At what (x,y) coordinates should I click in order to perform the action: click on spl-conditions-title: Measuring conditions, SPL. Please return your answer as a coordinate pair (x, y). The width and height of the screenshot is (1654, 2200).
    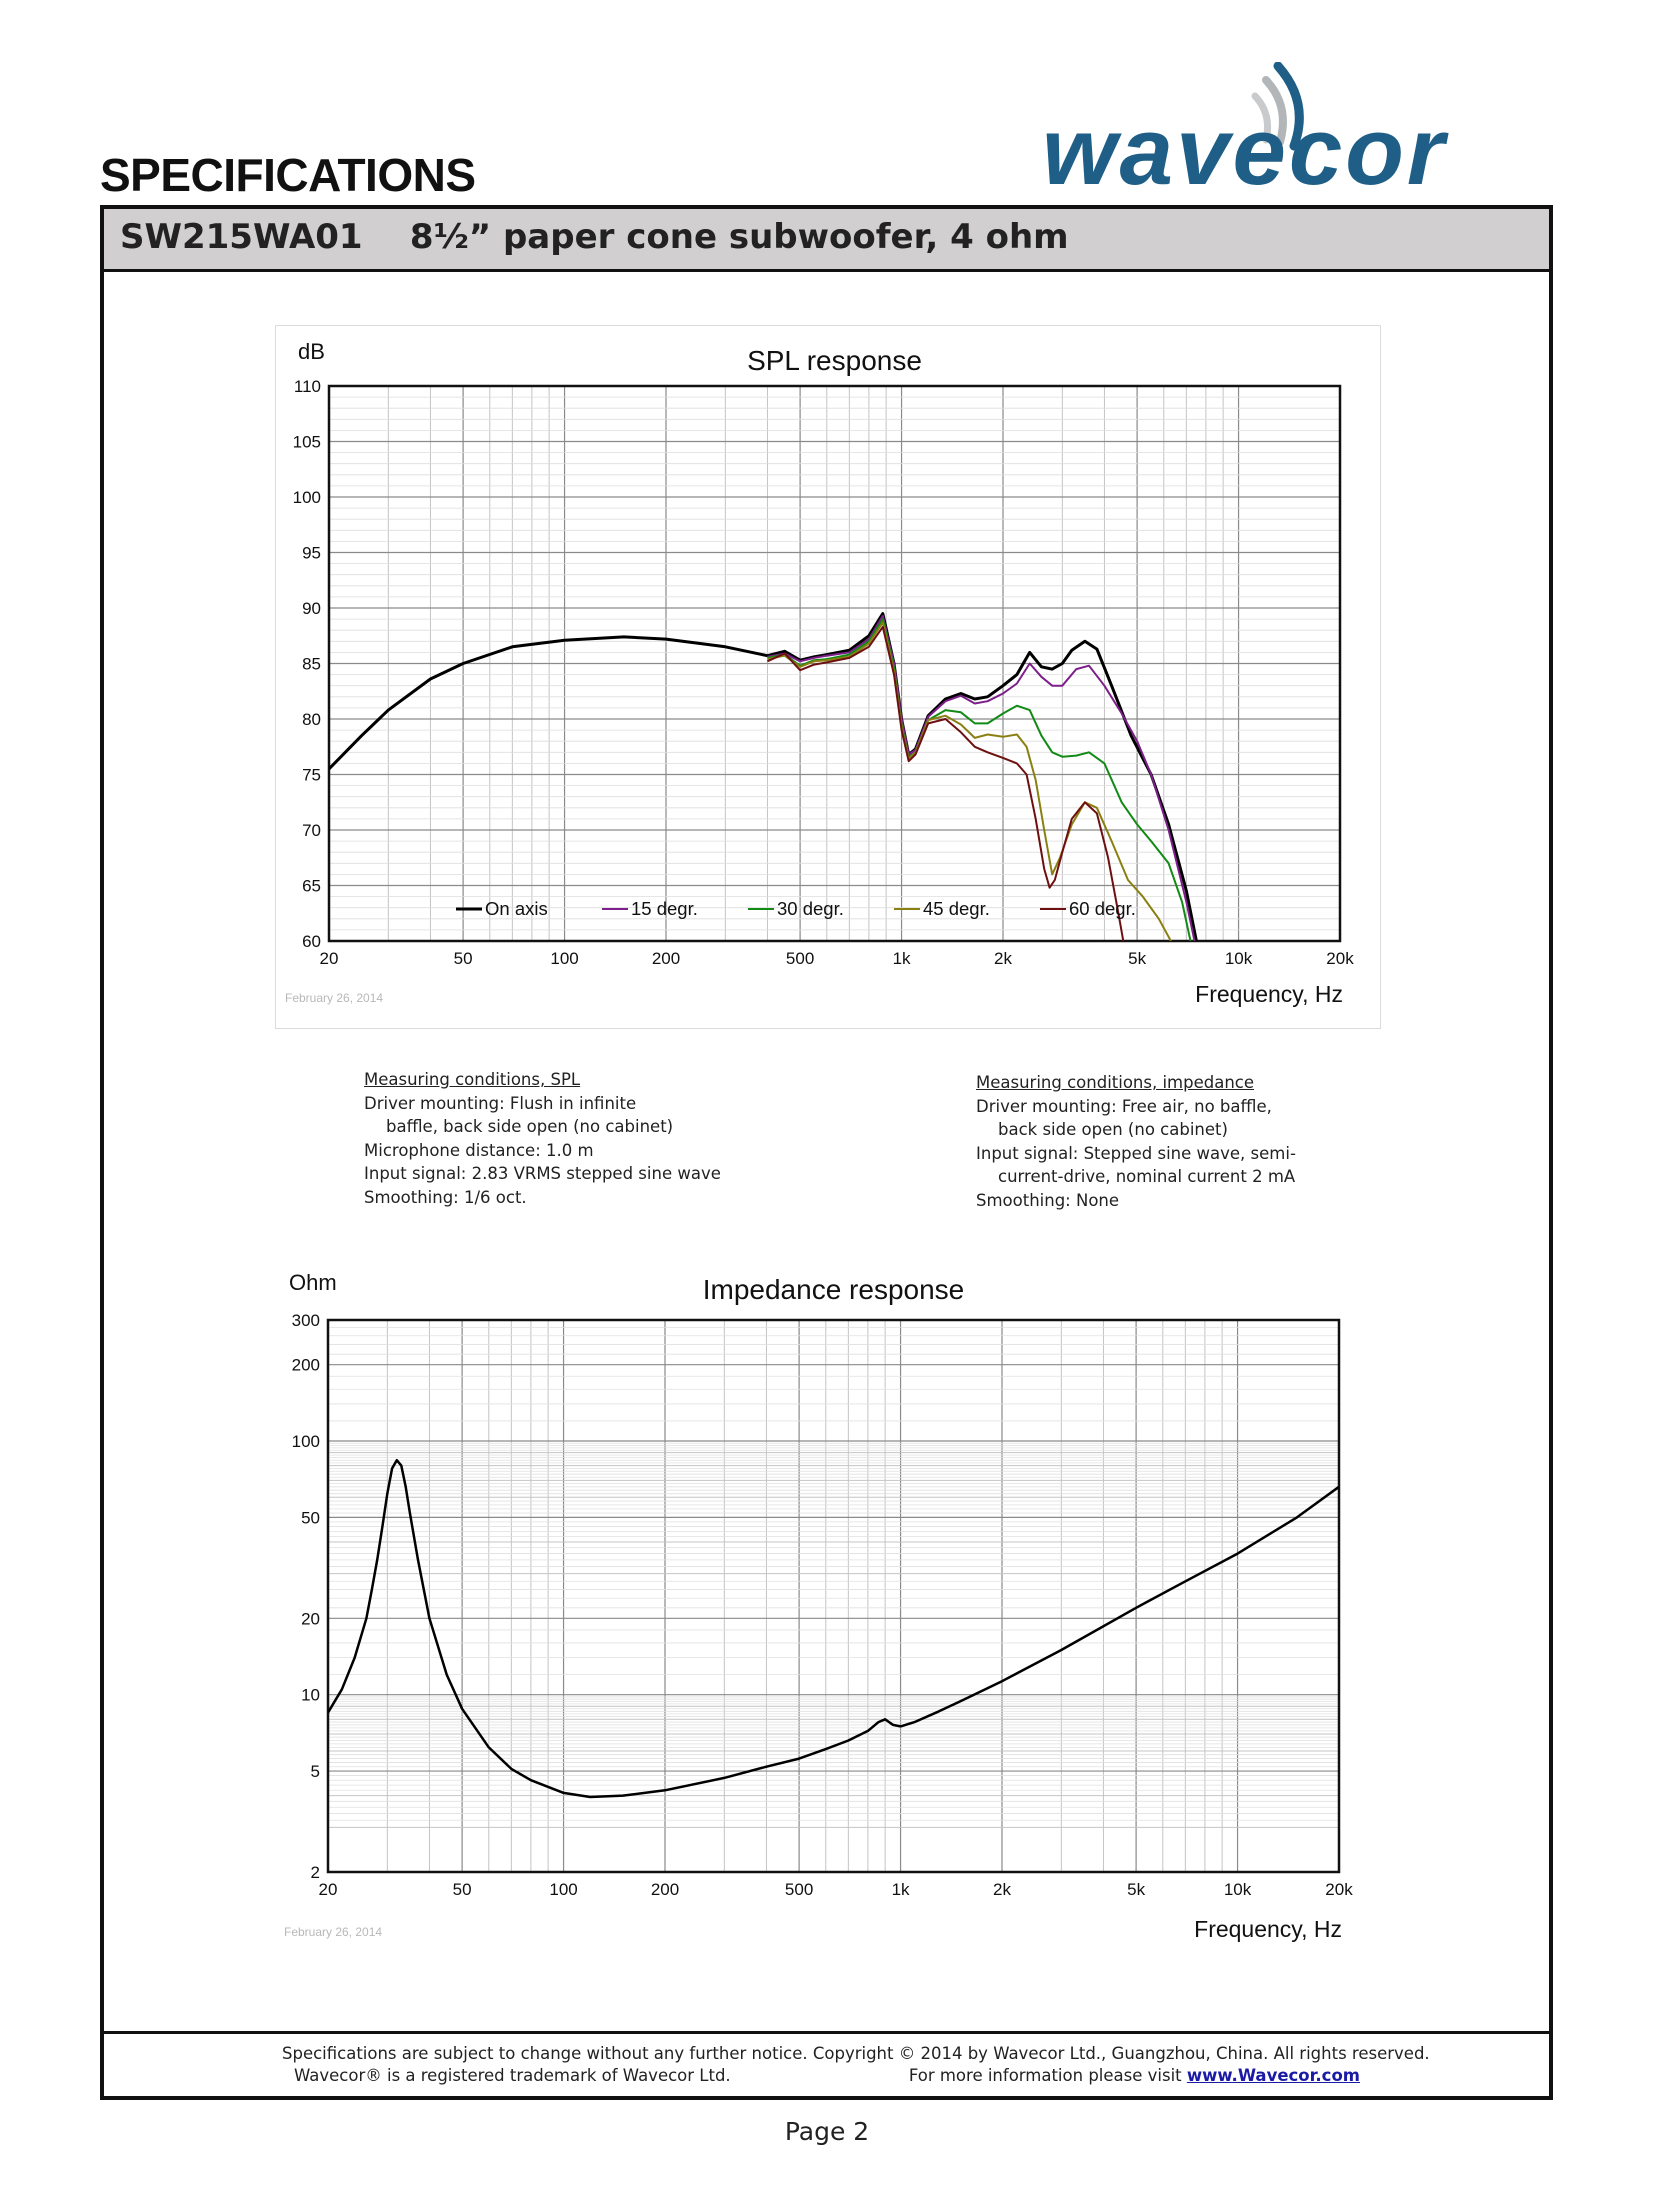
    Looking at the image, I should click on (472, 1079).